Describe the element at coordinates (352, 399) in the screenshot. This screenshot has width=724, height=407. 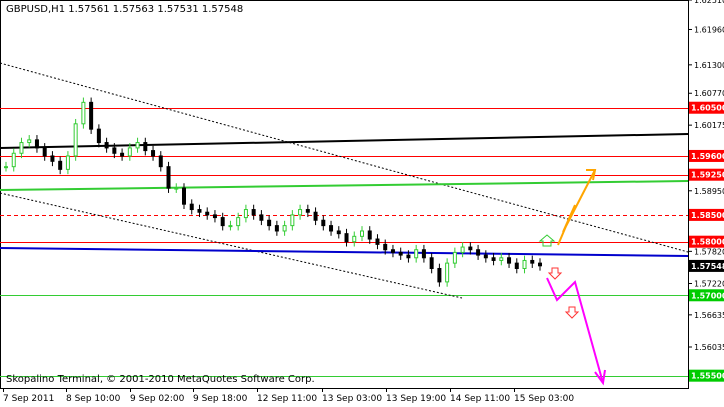
I see `x-tick-label-5: 13 Sep 03:00` at that location.